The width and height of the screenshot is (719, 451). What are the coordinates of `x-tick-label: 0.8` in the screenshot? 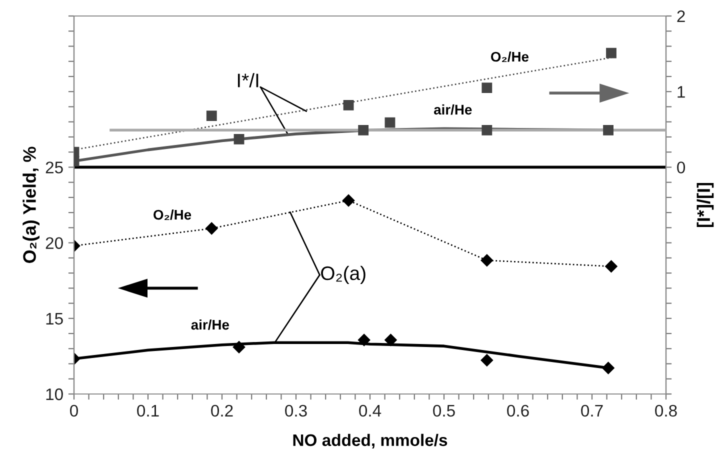 It's located at (666, 410).